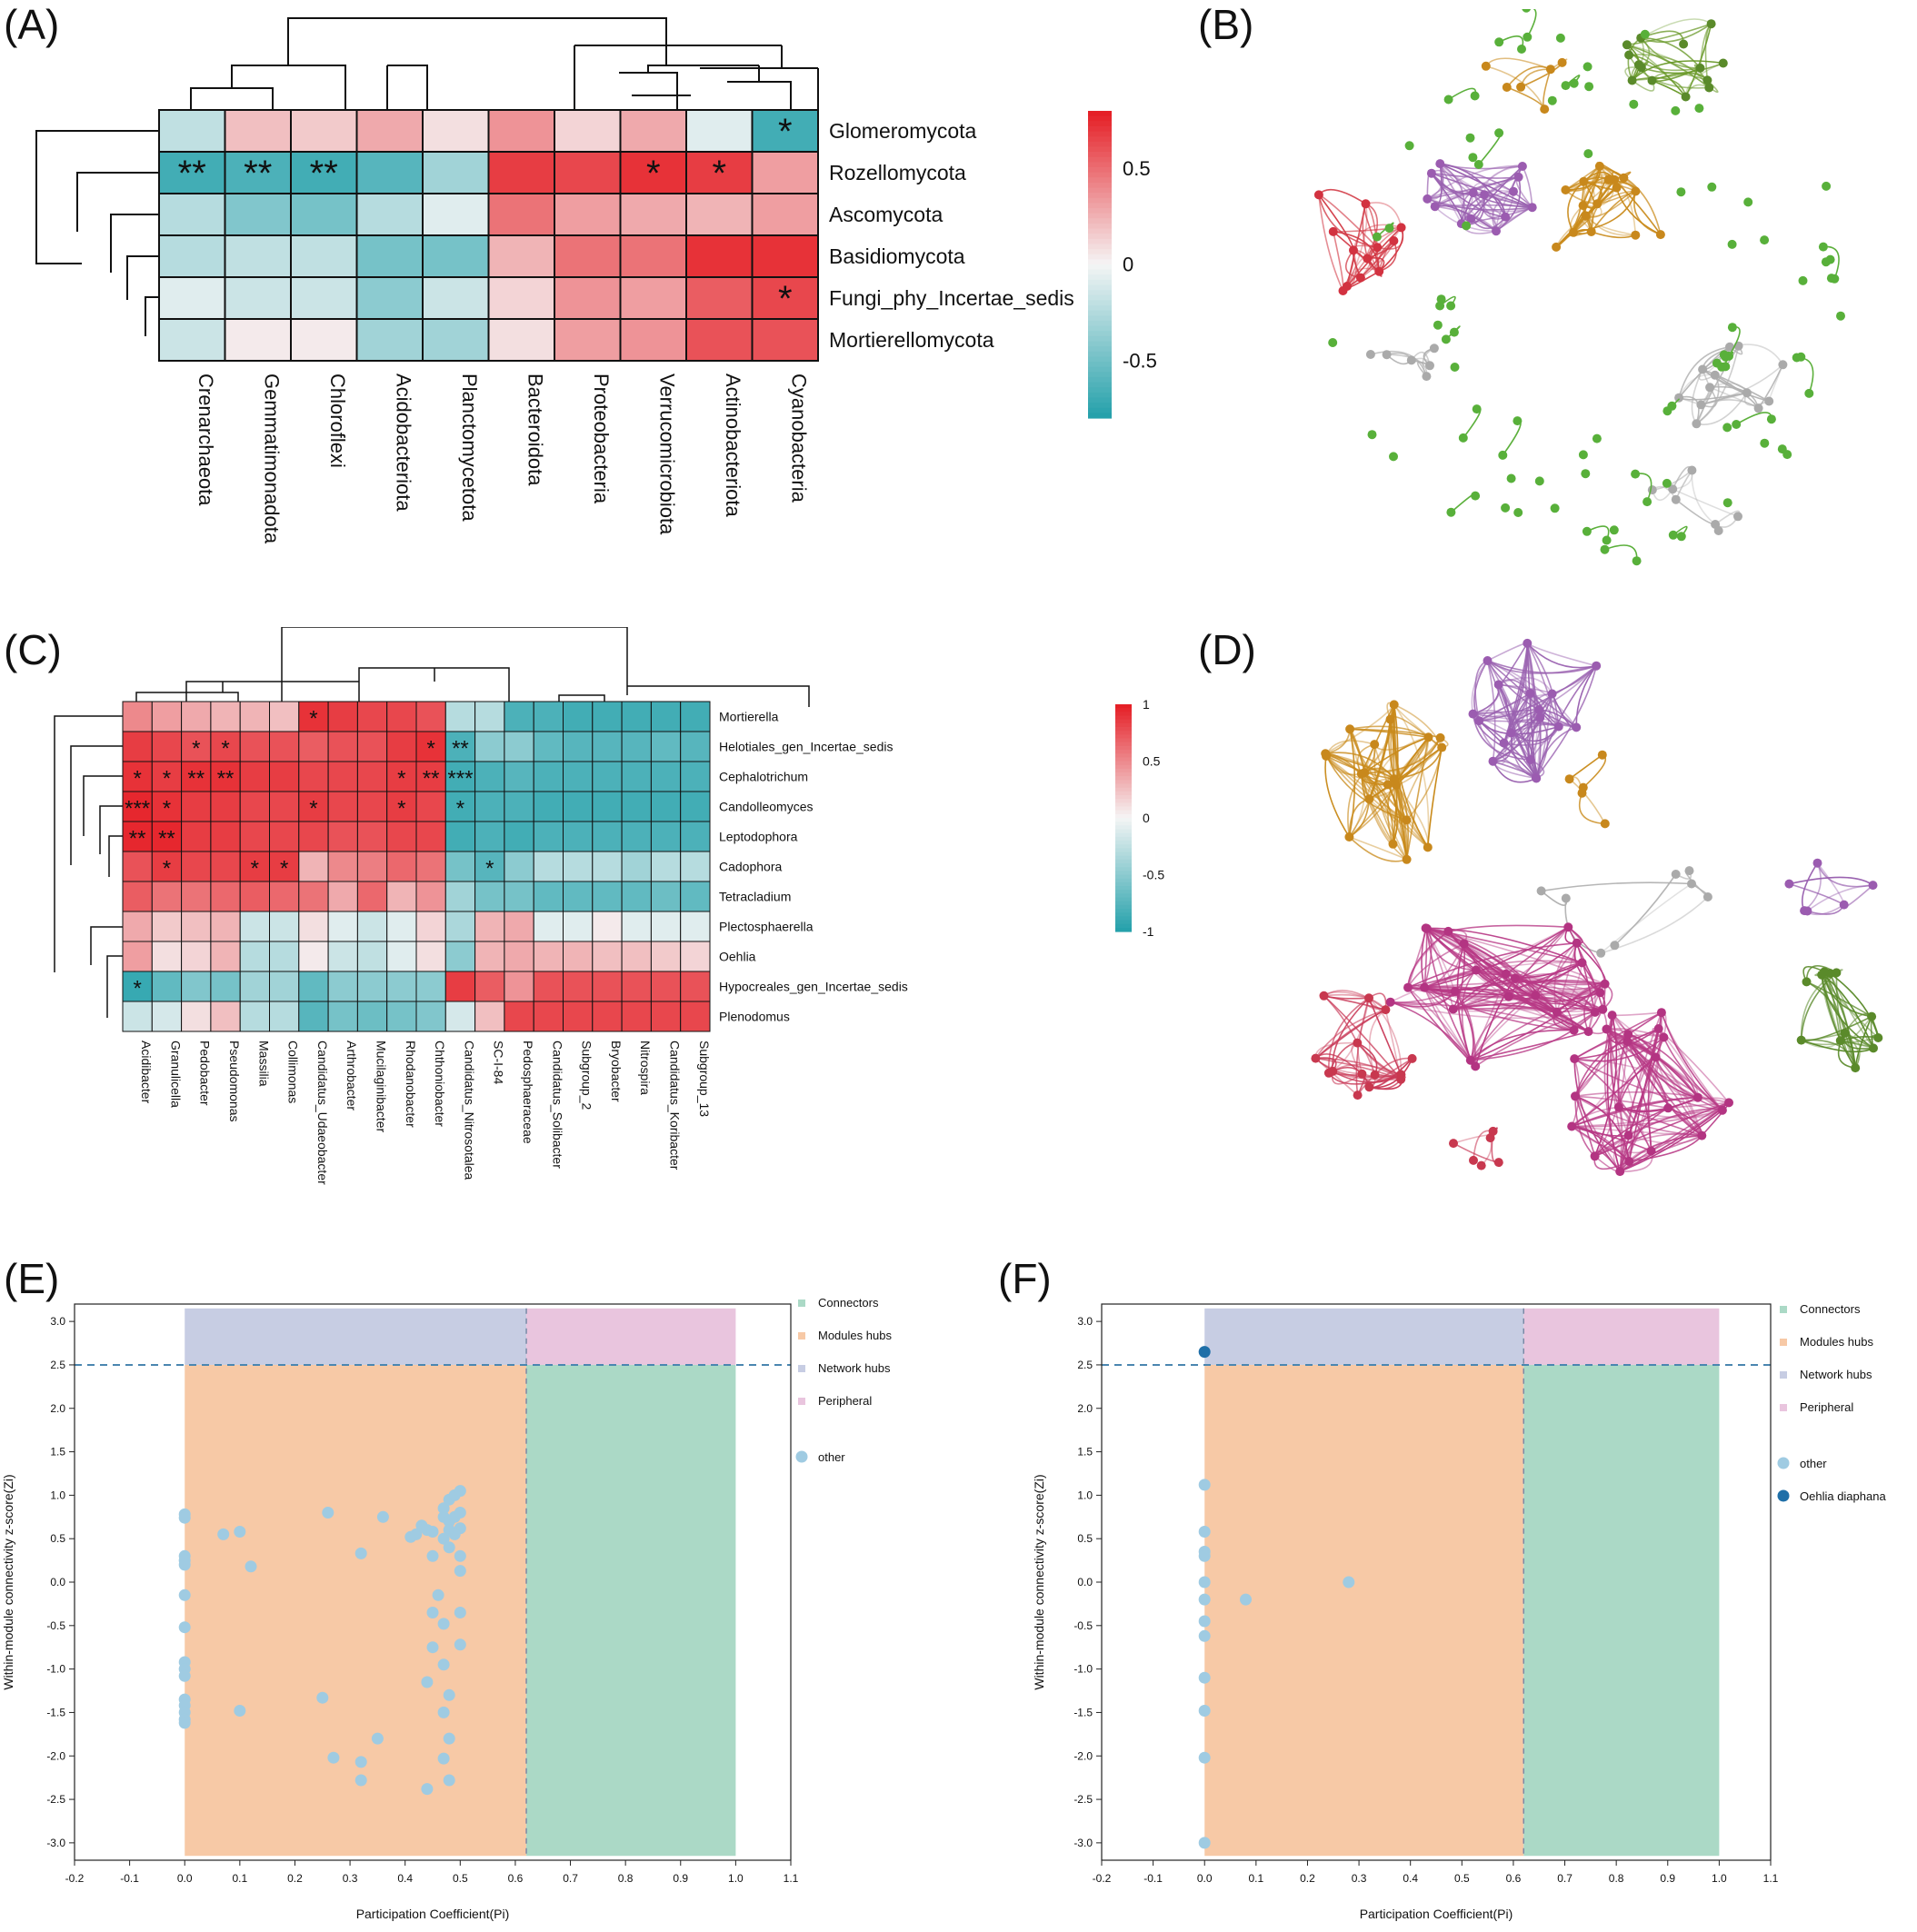 Image resolution: width=1917 pixels, height=1932 pixels. What do you see at coordinates (1783, 1463) in the screenshot?
I see `legend-series-marker` at bounding box center [1783, 1463].